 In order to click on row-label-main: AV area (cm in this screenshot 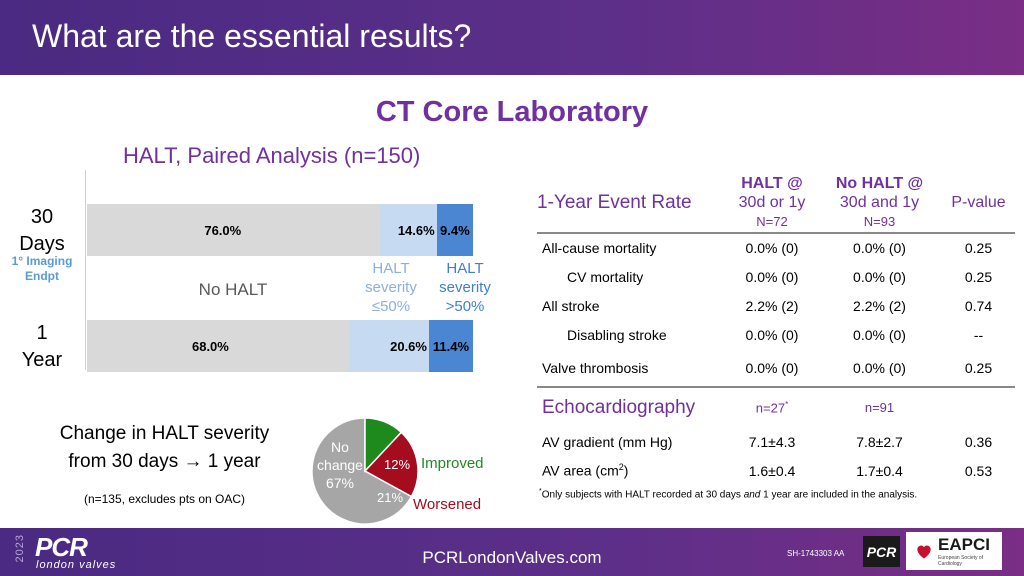, I will do `click(580, 470)`.